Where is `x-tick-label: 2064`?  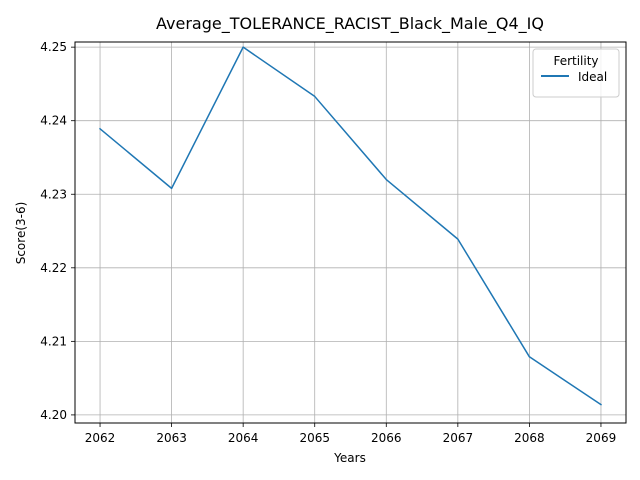 x-tick-label: 2064 is located at coordinates (243, 438).